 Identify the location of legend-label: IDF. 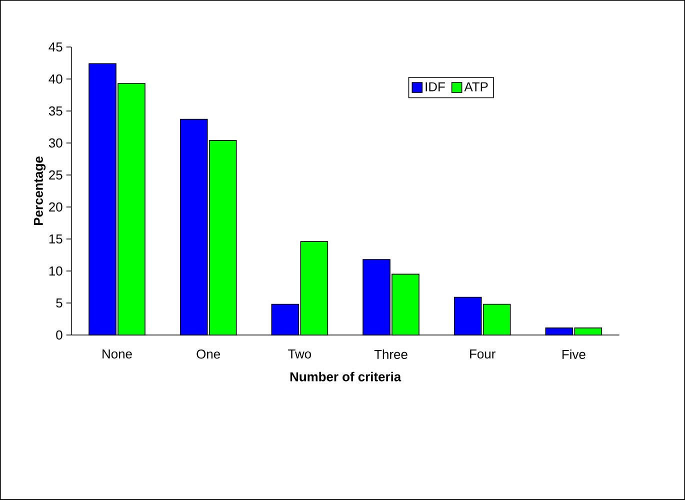
(435, 87).